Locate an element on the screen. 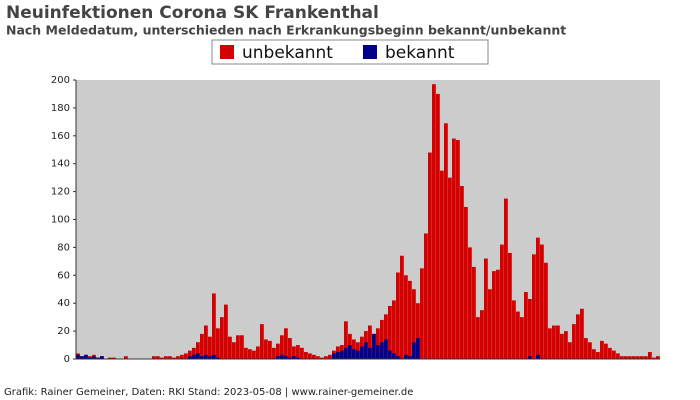 This screenshot has height=400, width=700. y-tick-label: 180 is located at coordinates (60, 108).